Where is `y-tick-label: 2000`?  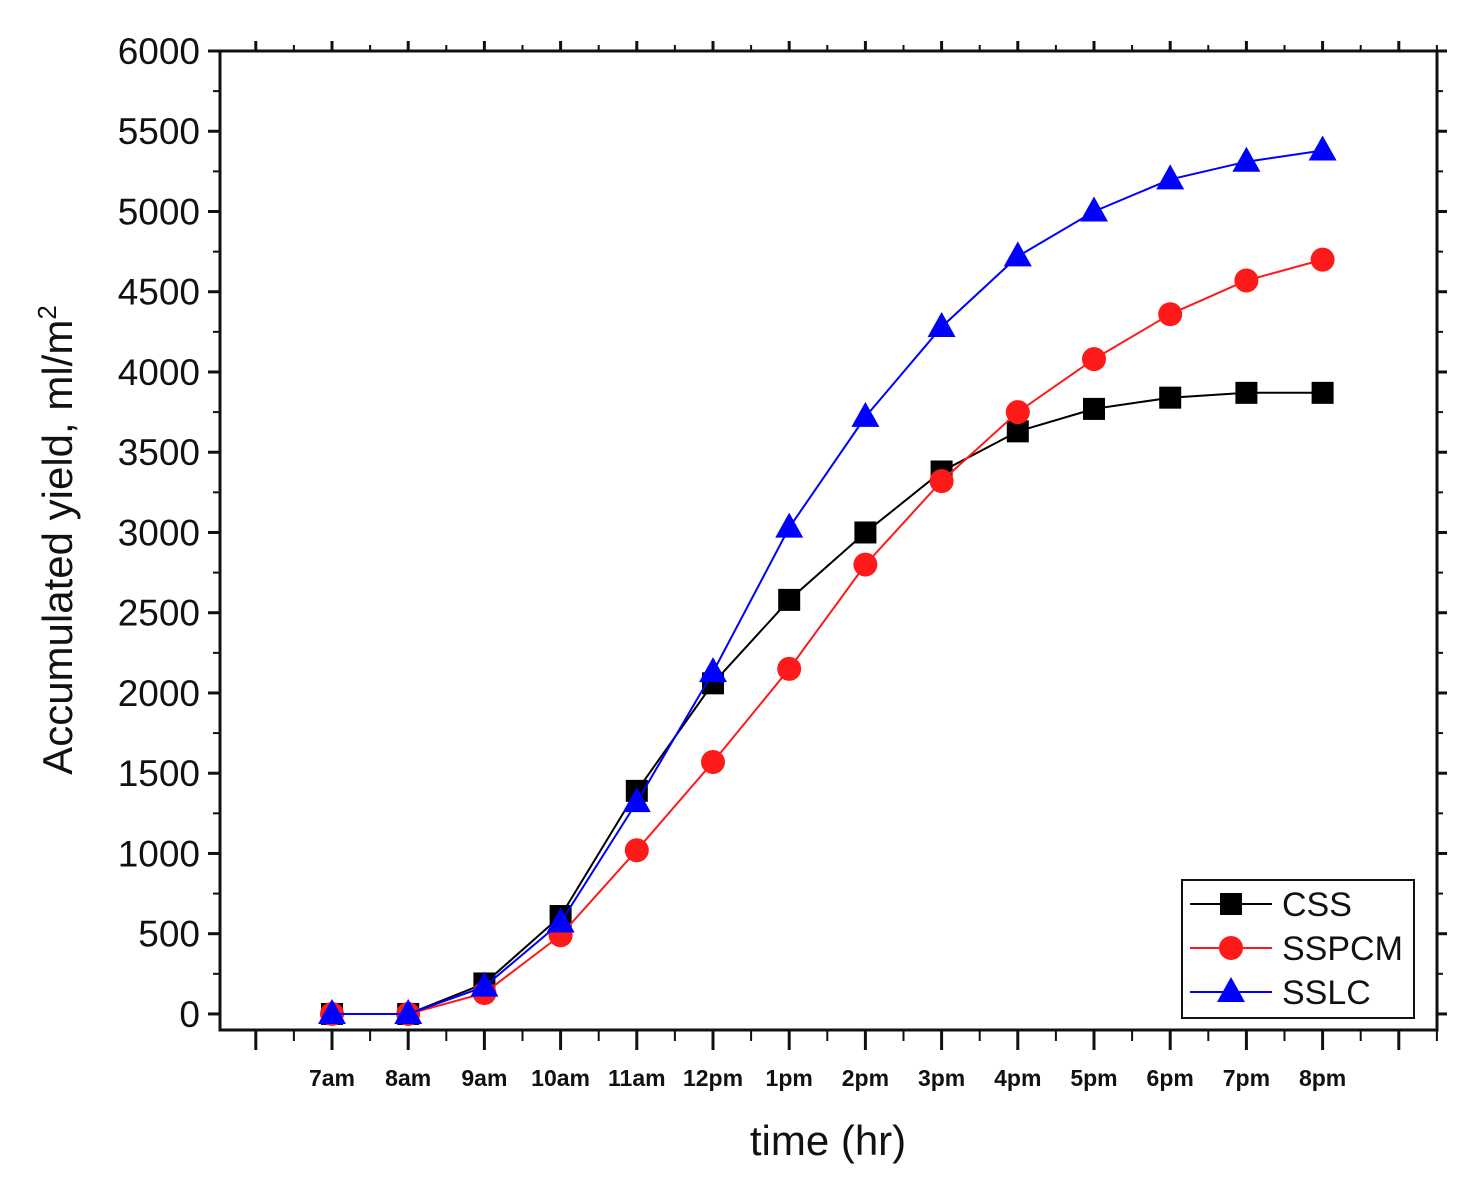 y-tick-label: 2000 is located at coordinates (159, 693).